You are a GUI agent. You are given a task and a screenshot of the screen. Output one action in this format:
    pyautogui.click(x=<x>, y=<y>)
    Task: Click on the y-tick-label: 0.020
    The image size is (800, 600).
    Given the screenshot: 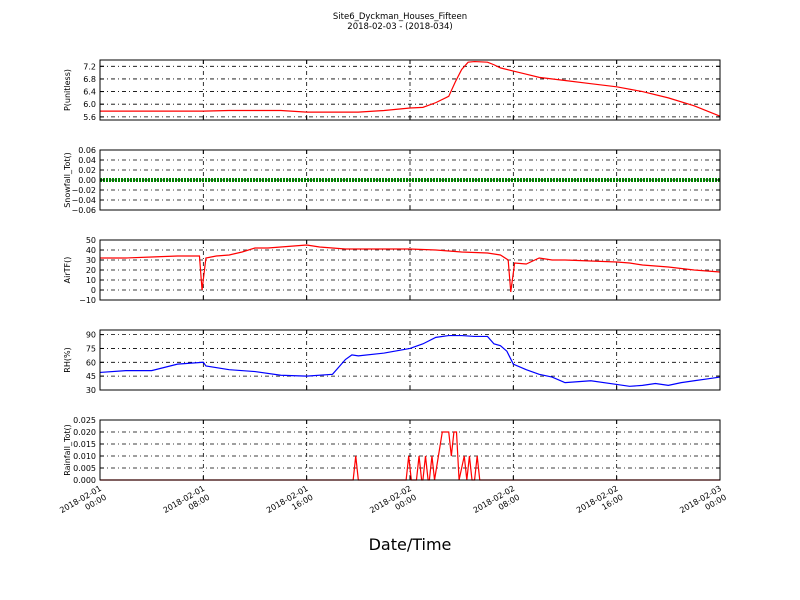 What is the action you would take?
    pyautogui.click(x=84, y=432)
    